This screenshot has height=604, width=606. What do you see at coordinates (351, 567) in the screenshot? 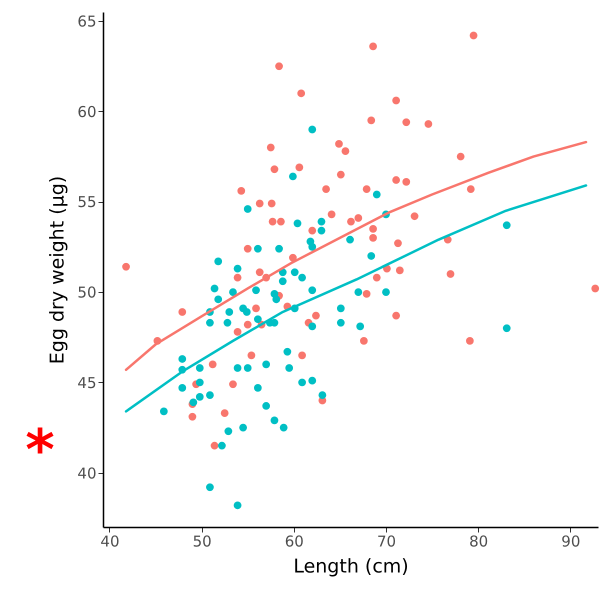
I see `x-axis-title: Length (cm)` at bounding box center [351, 567].